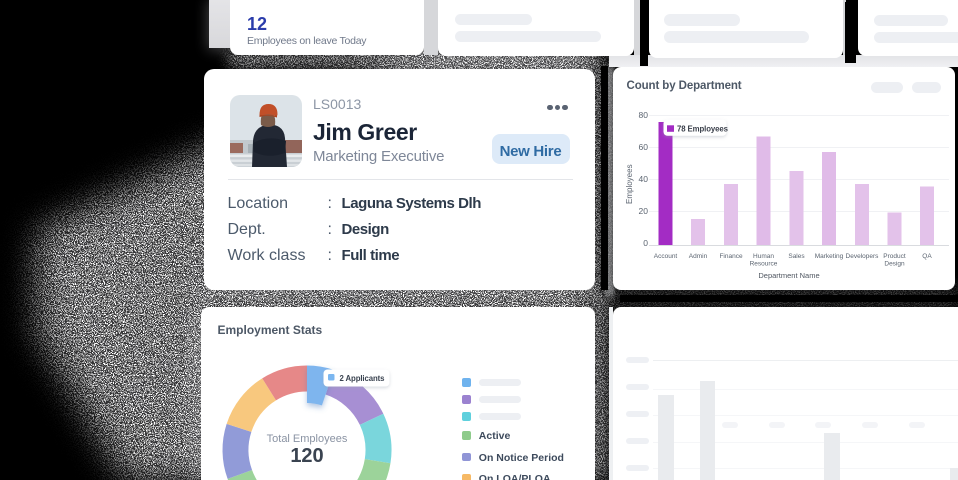 Image resolution: width=958 pixels, height=480 pixels. What do you see at coordinates (894, 264) in the screenshot?
I see `svg-text: Design` at bounding box center [894, 264].